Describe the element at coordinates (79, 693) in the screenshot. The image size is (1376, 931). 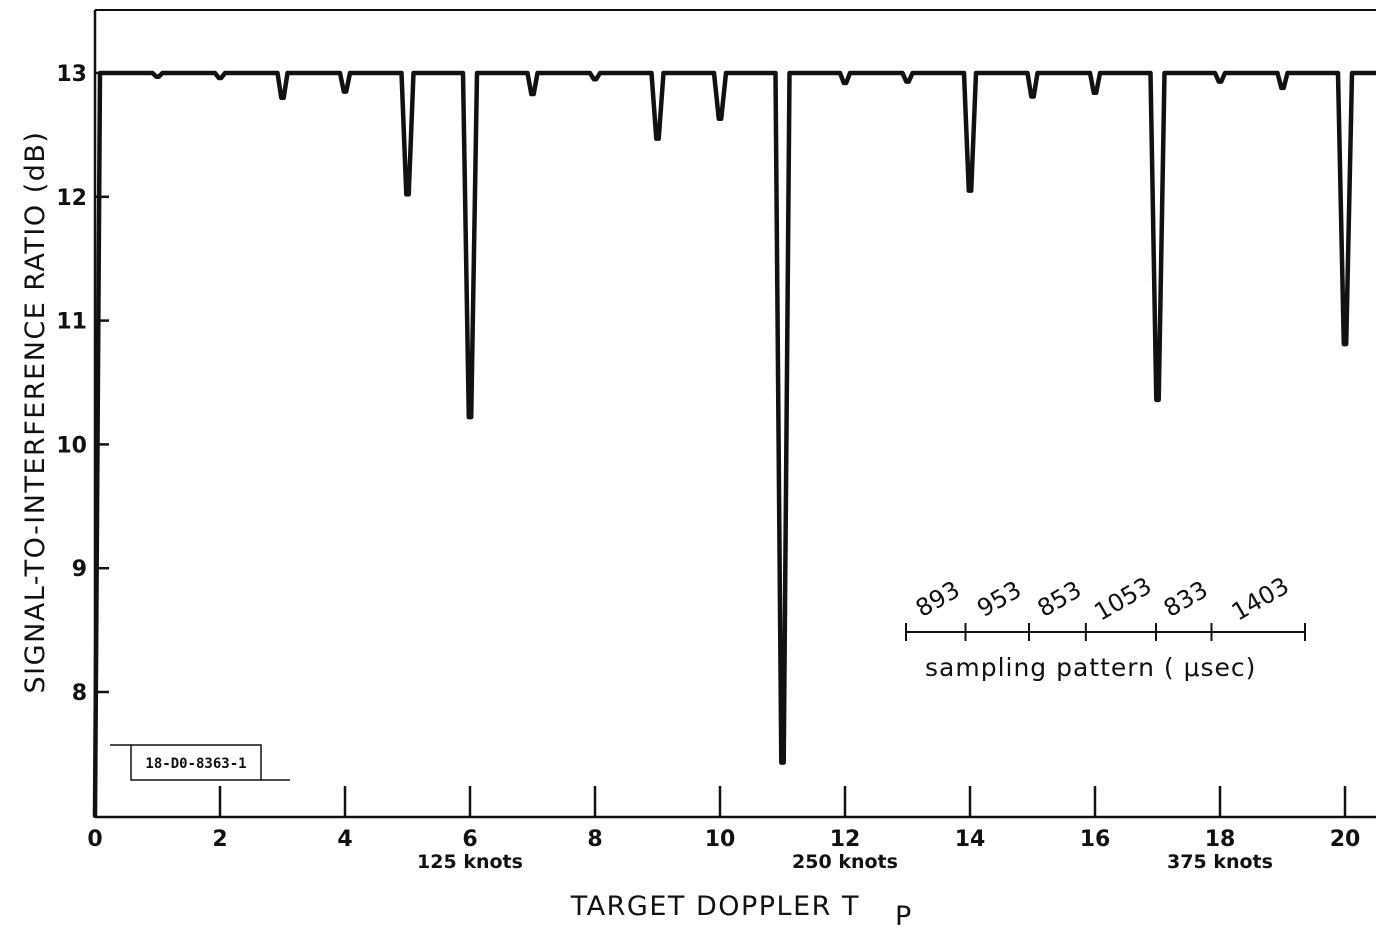
I see `y-tick-label: 8` at that location.